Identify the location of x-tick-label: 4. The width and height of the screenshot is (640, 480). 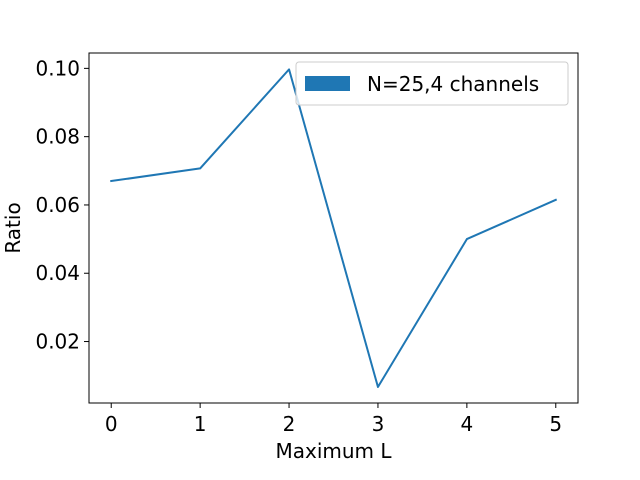
(466, 424).